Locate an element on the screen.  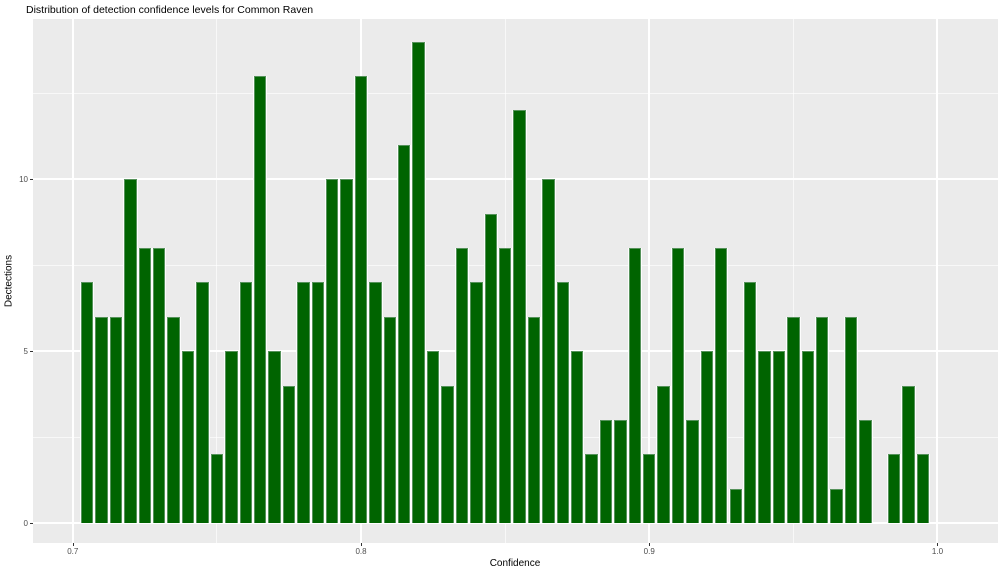
y-axis-title: Dectections is located at coordinates (9, 281).